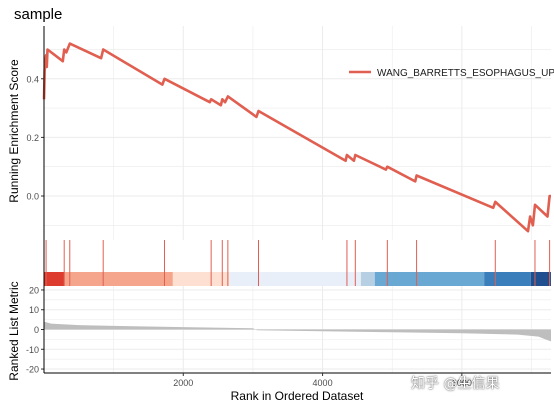 This screenshot has height=409, width=554. I want to click on top-y-tick-label: 0.2, so click(32, 138).